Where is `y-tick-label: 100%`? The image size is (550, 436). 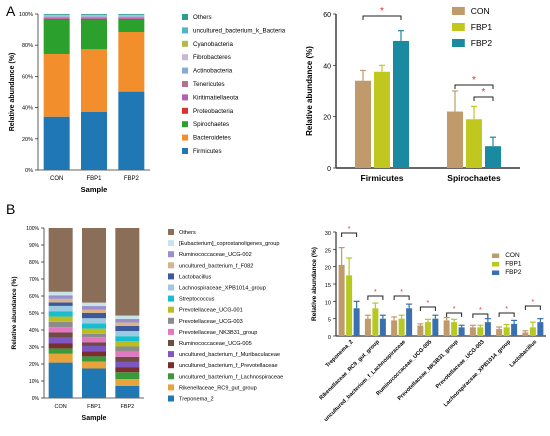 y-tick-label: 100% is located at coordinates (32, 229).